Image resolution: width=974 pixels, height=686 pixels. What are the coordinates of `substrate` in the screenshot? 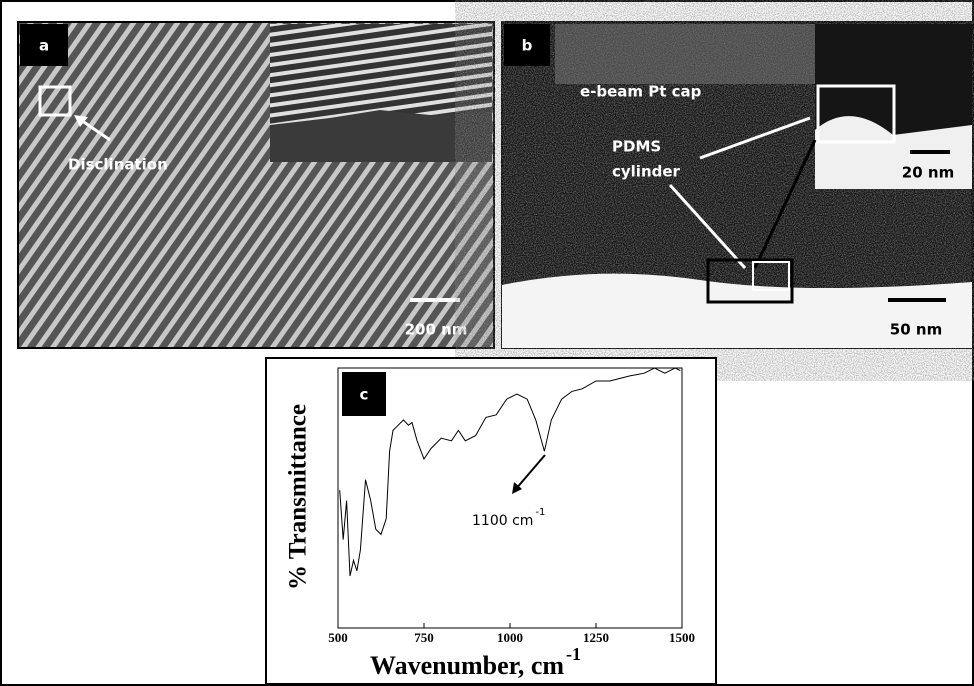 It's located at (737, 310).